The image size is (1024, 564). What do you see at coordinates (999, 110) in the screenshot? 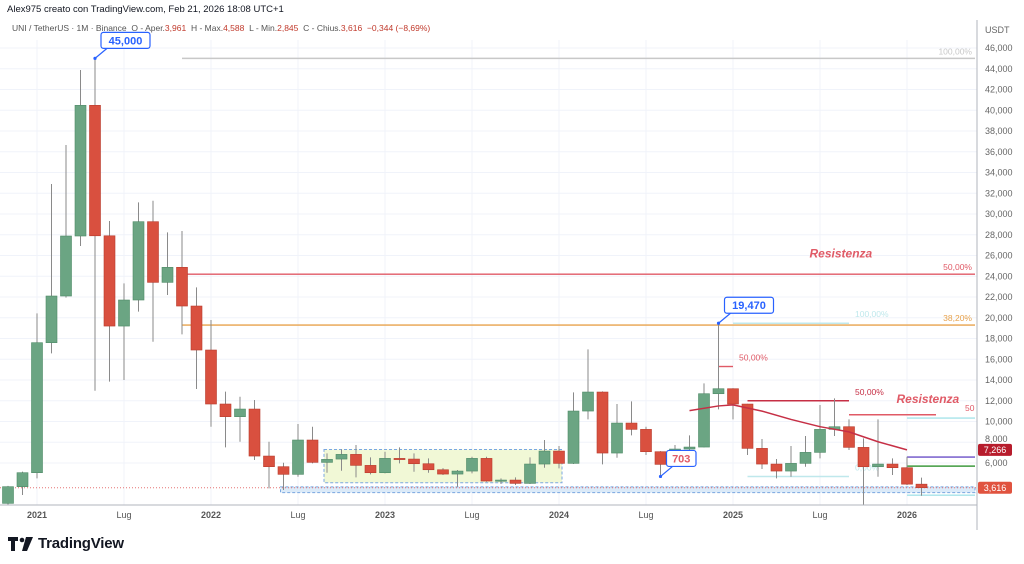
I see `price-tick-label: 40,000` at bounding box center [999, 110].